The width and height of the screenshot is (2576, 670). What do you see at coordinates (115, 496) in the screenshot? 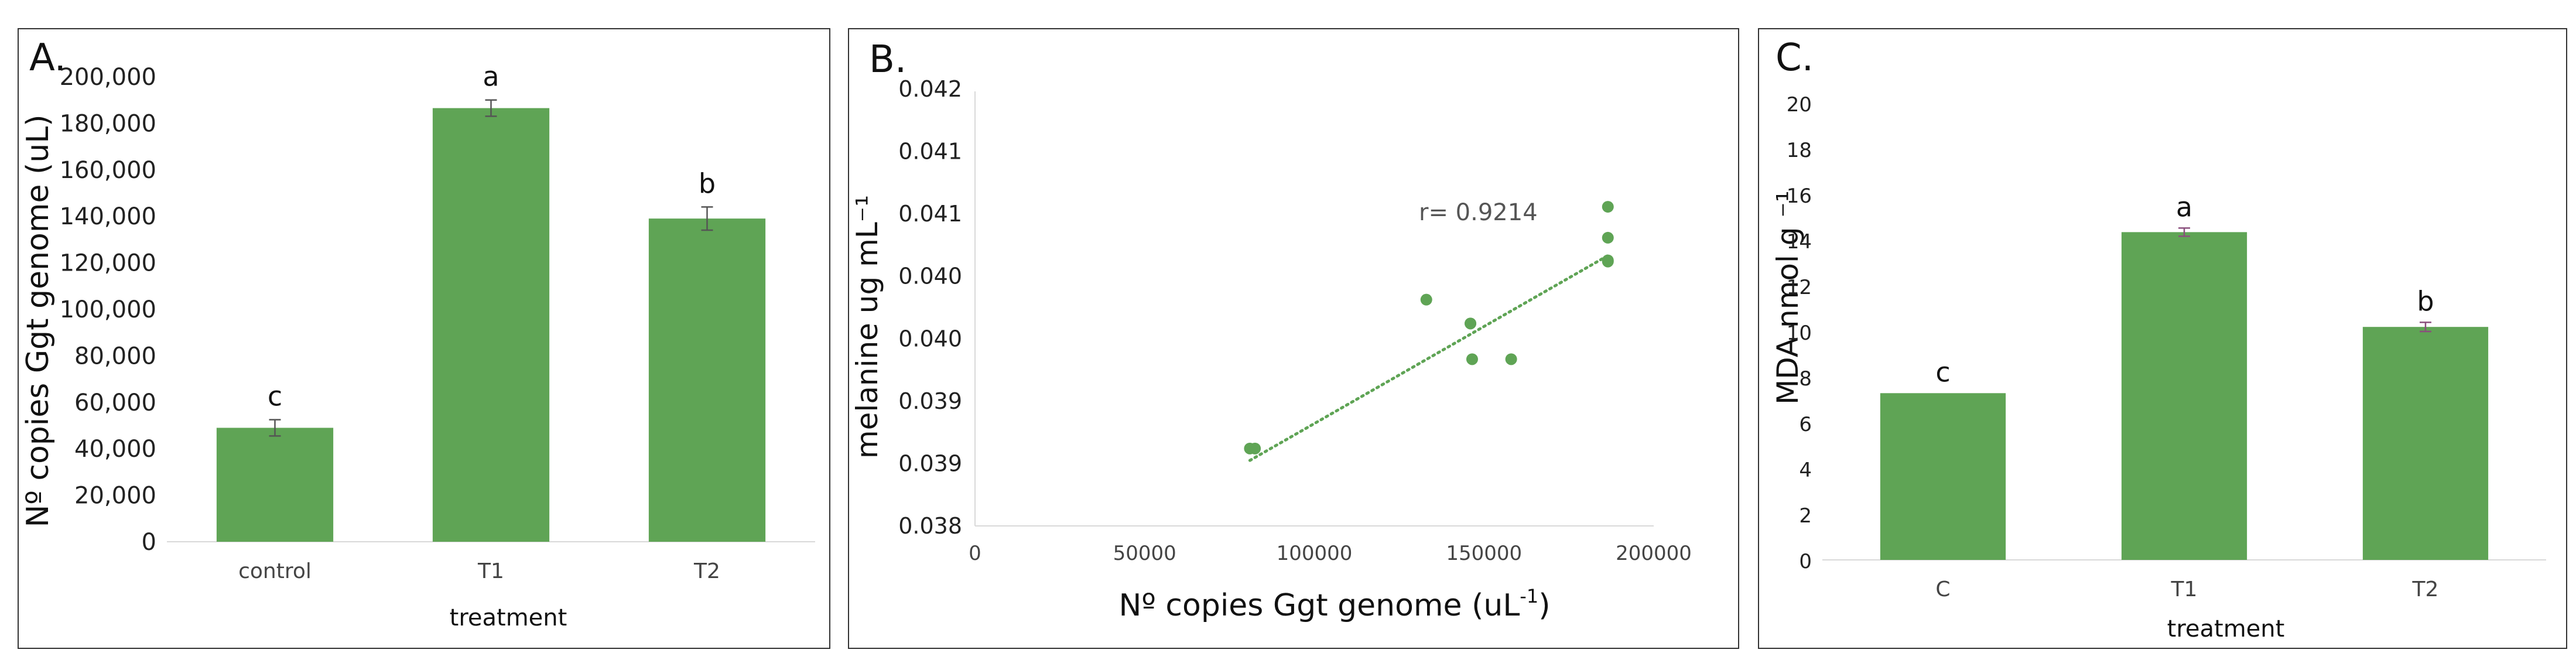
I see `y-tick-label: 20,000` at bounding box center [115, 496].